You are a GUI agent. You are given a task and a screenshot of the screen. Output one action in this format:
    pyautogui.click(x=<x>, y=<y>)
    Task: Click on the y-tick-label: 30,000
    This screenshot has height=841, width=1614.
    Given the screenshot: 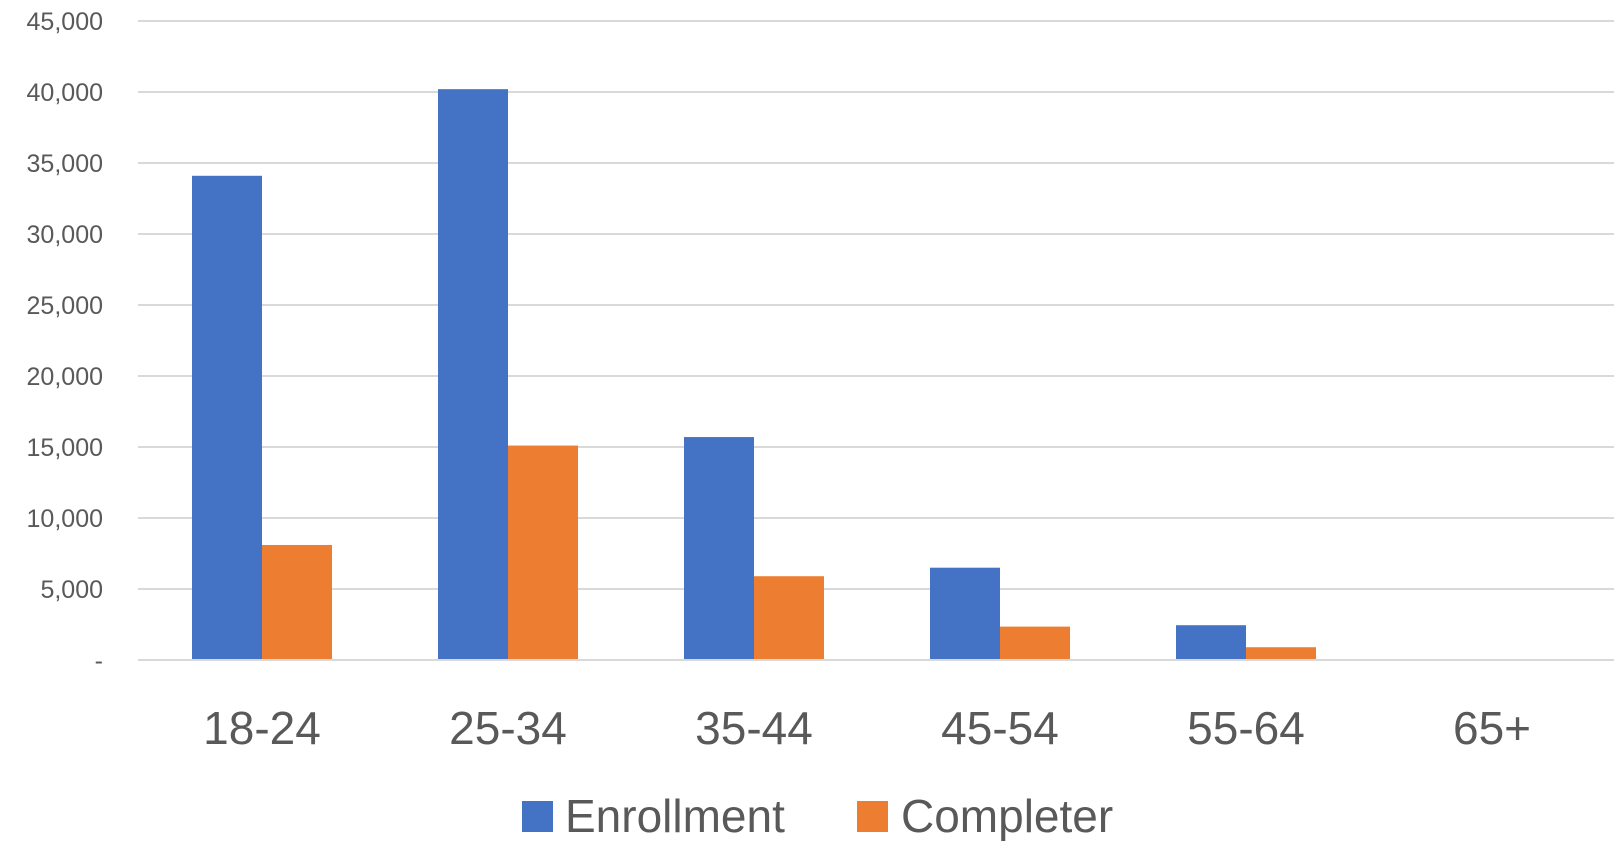 What is the action you would take?
    pyautogui.click(x=65, y=235)
    